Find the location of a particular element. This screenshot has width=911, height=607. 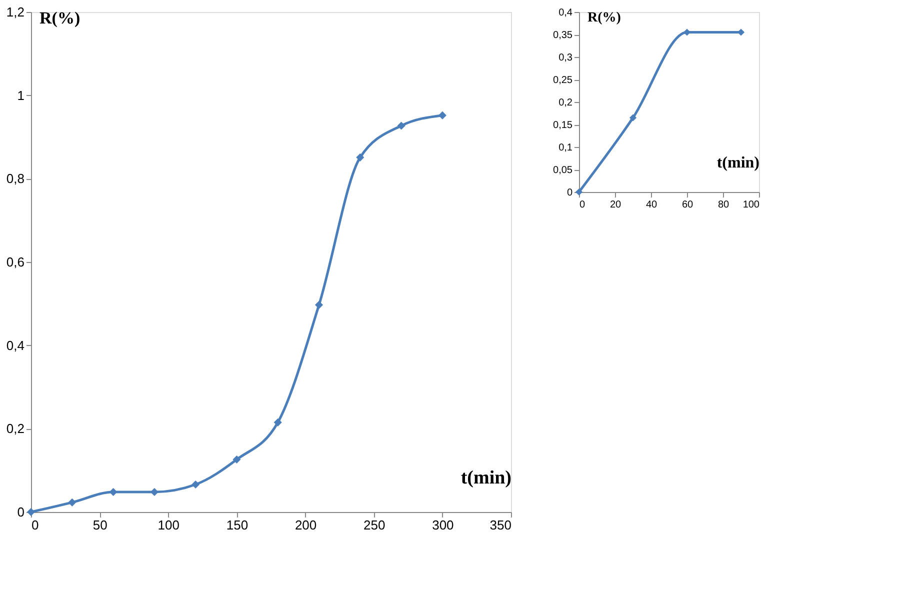

x-tick-label: 80 is located at coordinates (724, 205).